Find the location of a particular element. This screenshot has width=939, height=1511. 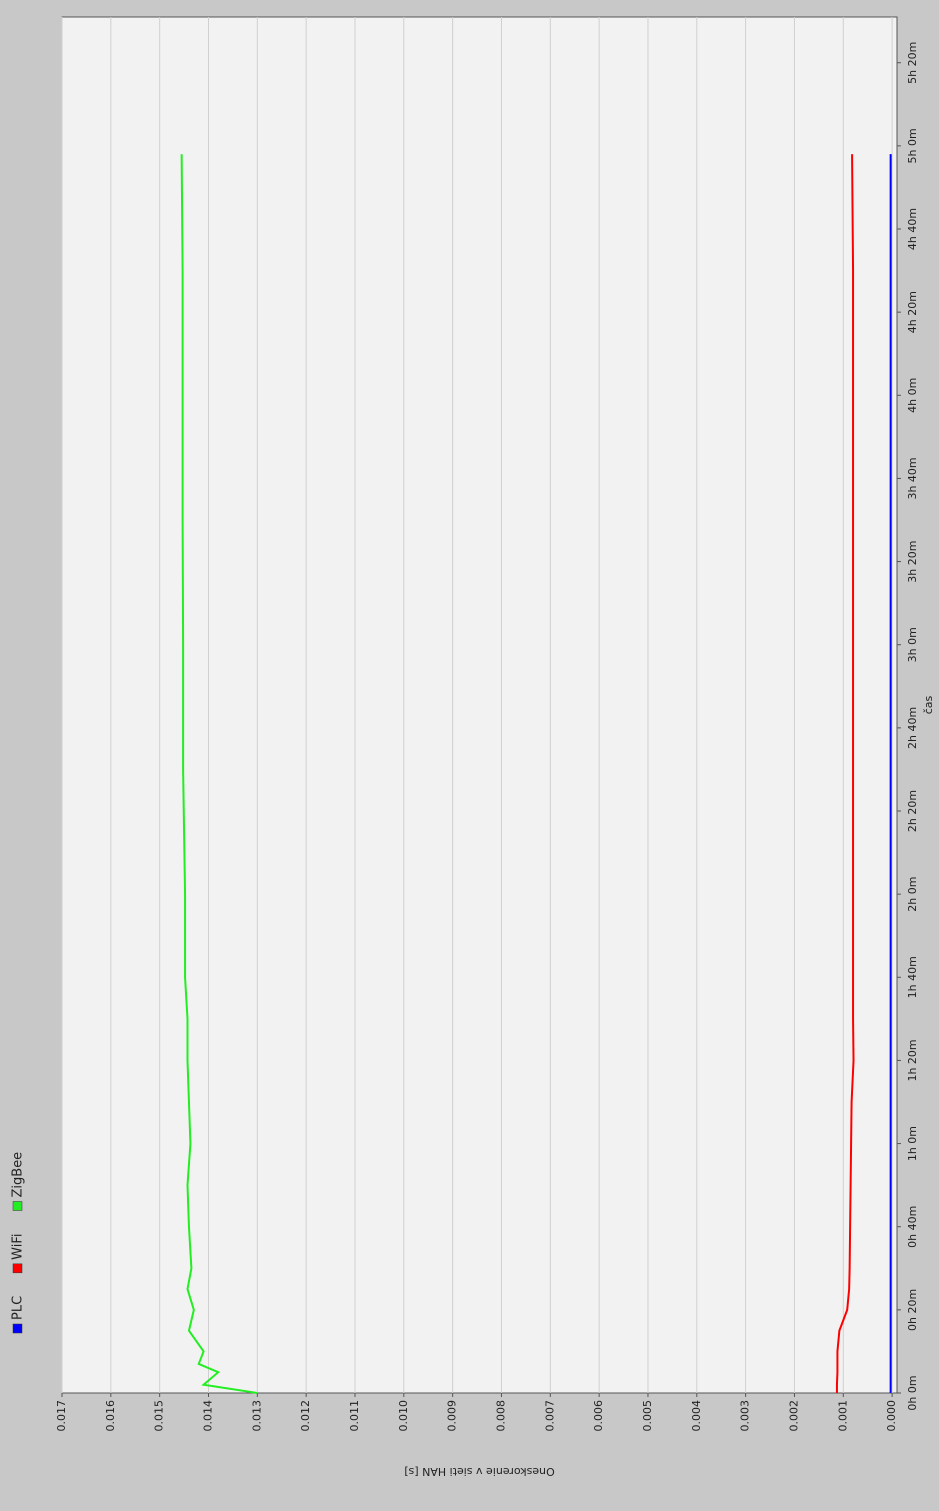

x-tick-label: 1h 20m is located at coordinates (912, 1060).